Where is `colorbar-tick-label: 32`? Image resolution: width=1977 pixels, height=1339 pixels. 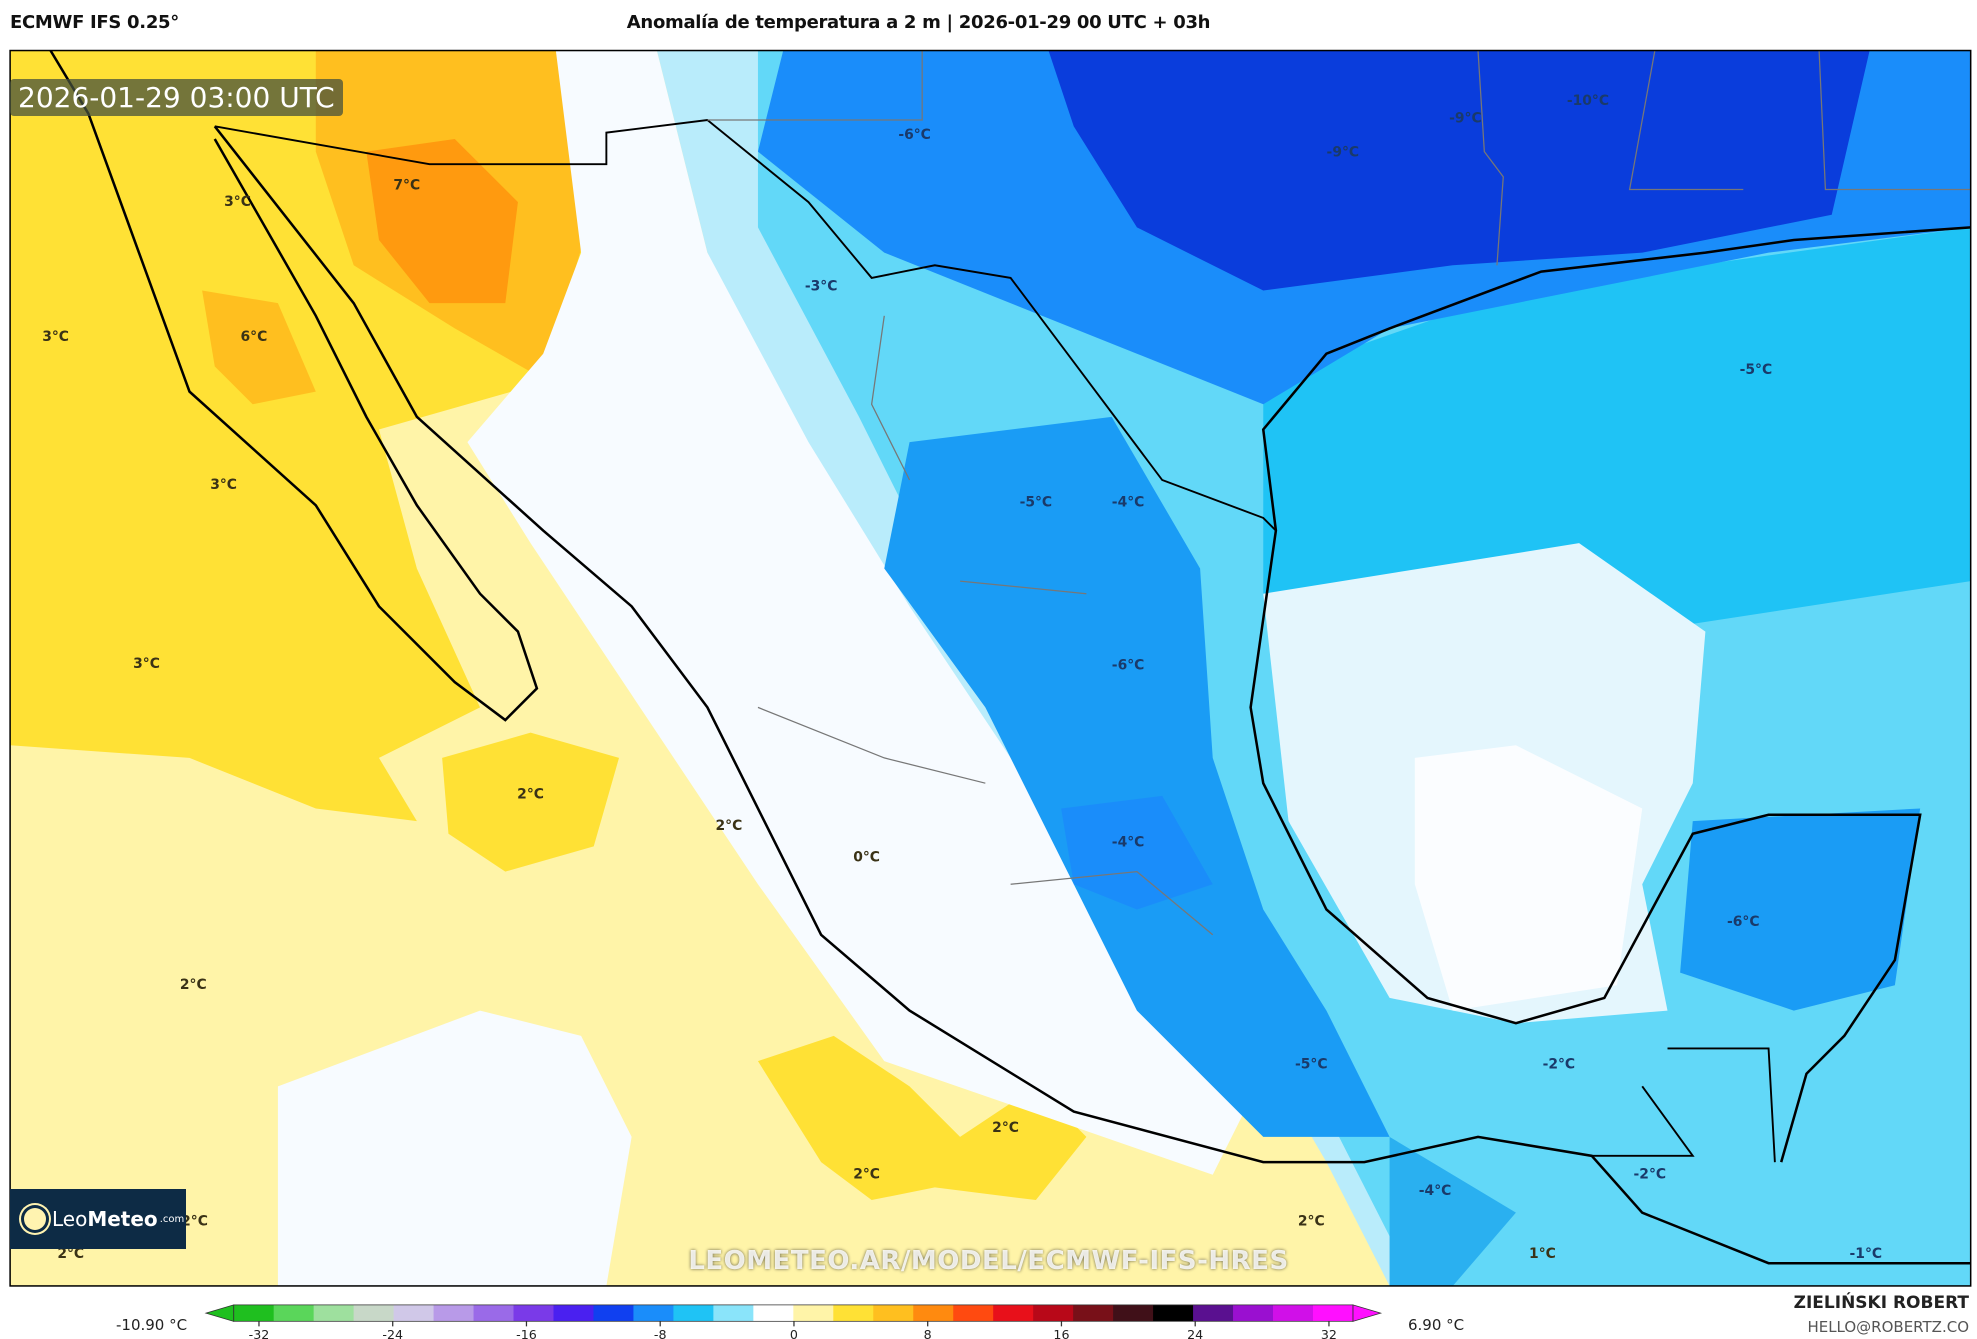 colorbar-tick-label: 32 is located at coordinates (1329, 1333).